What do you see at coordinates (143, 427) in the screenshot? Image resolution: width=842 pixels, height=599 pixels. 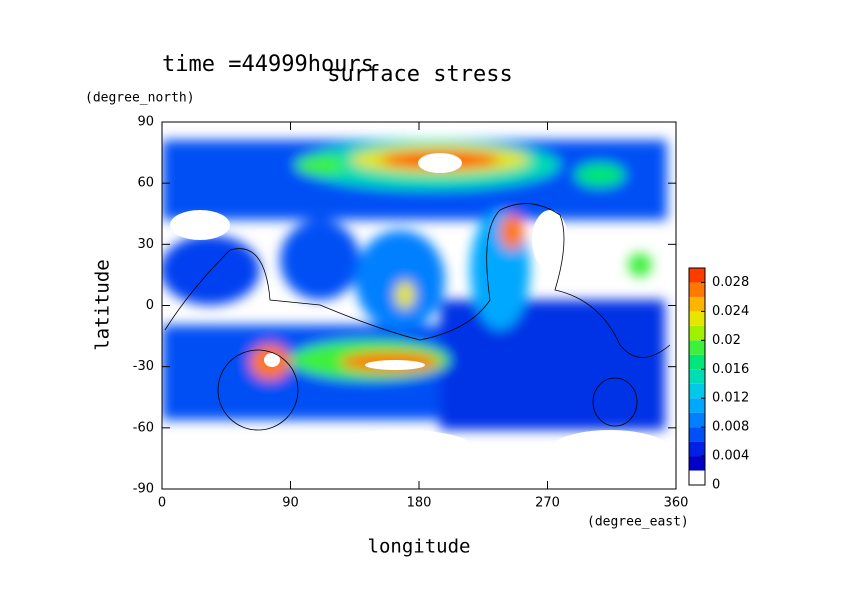 I see `y-tick-label: -60` at bounding box center [143, 427].